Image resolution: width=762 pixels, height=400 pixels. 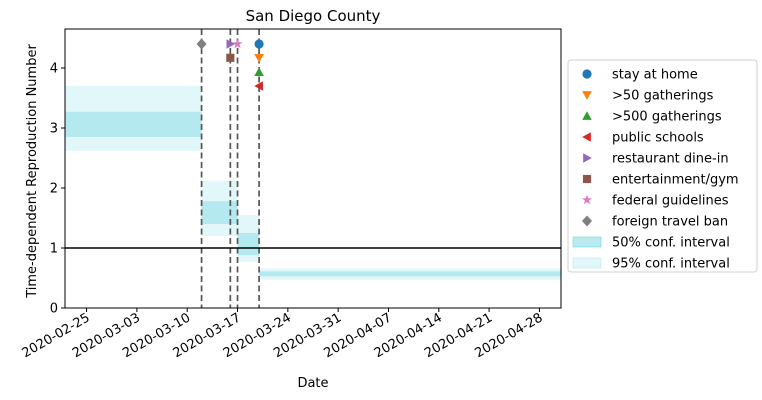 What do you see at coordinates (670, 222) in the screenshot?
I see `legend-label: foreign travel ban` at bounding box center [670, 222].